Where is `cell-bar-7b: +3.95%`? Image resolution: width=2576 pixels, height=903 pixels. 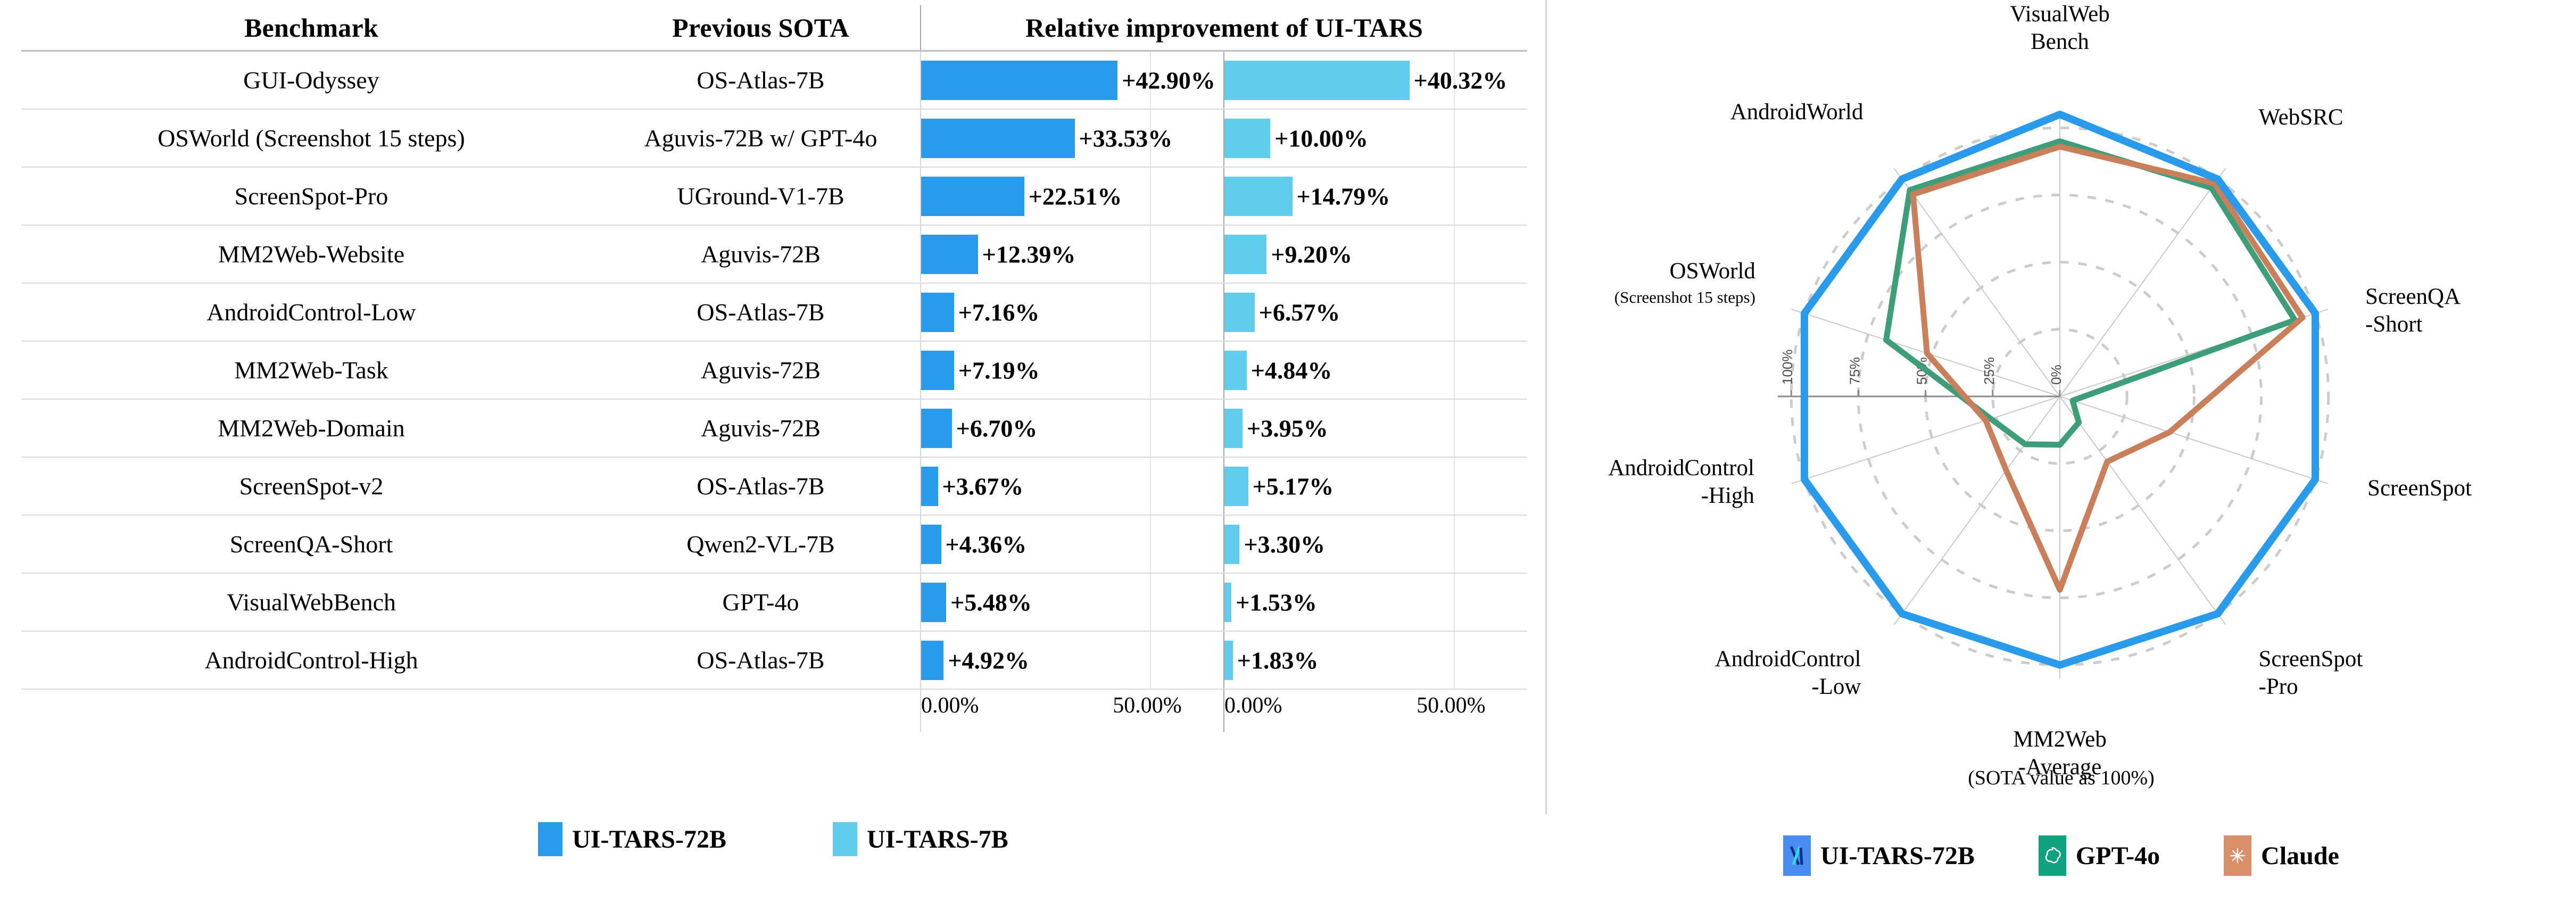 cell-bar-7b: +3.95% is located at coordinates (1375, 428).